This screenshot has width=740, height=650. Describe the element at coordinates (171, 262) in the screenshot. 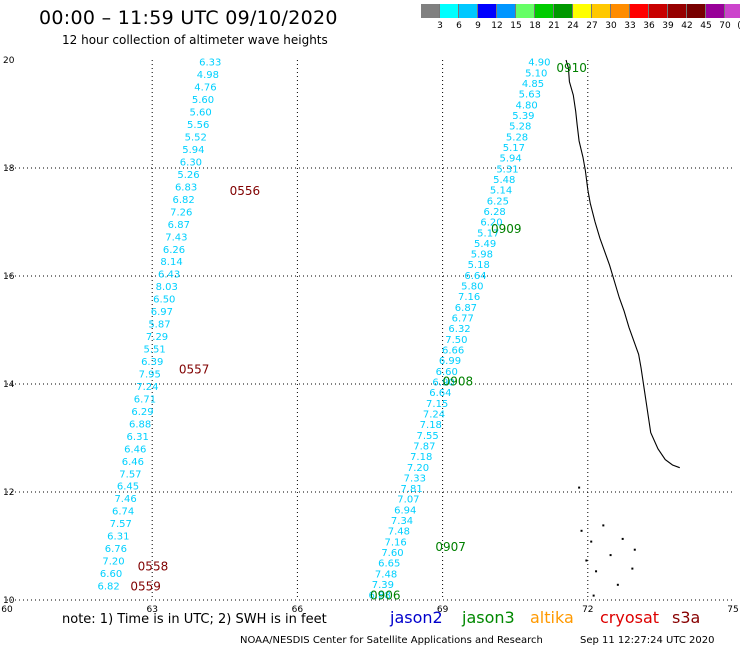

I see `west-track-value: 8.14` at that location.